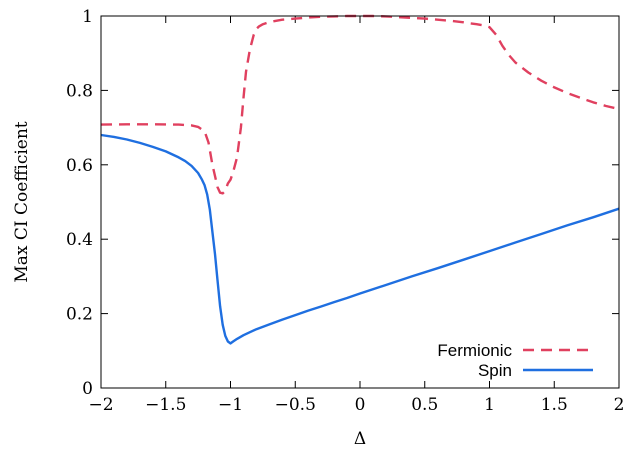 The height and width of the screenshot is (450, 636). I want to click on y-tick-label: 0.2, so click(79, 315).